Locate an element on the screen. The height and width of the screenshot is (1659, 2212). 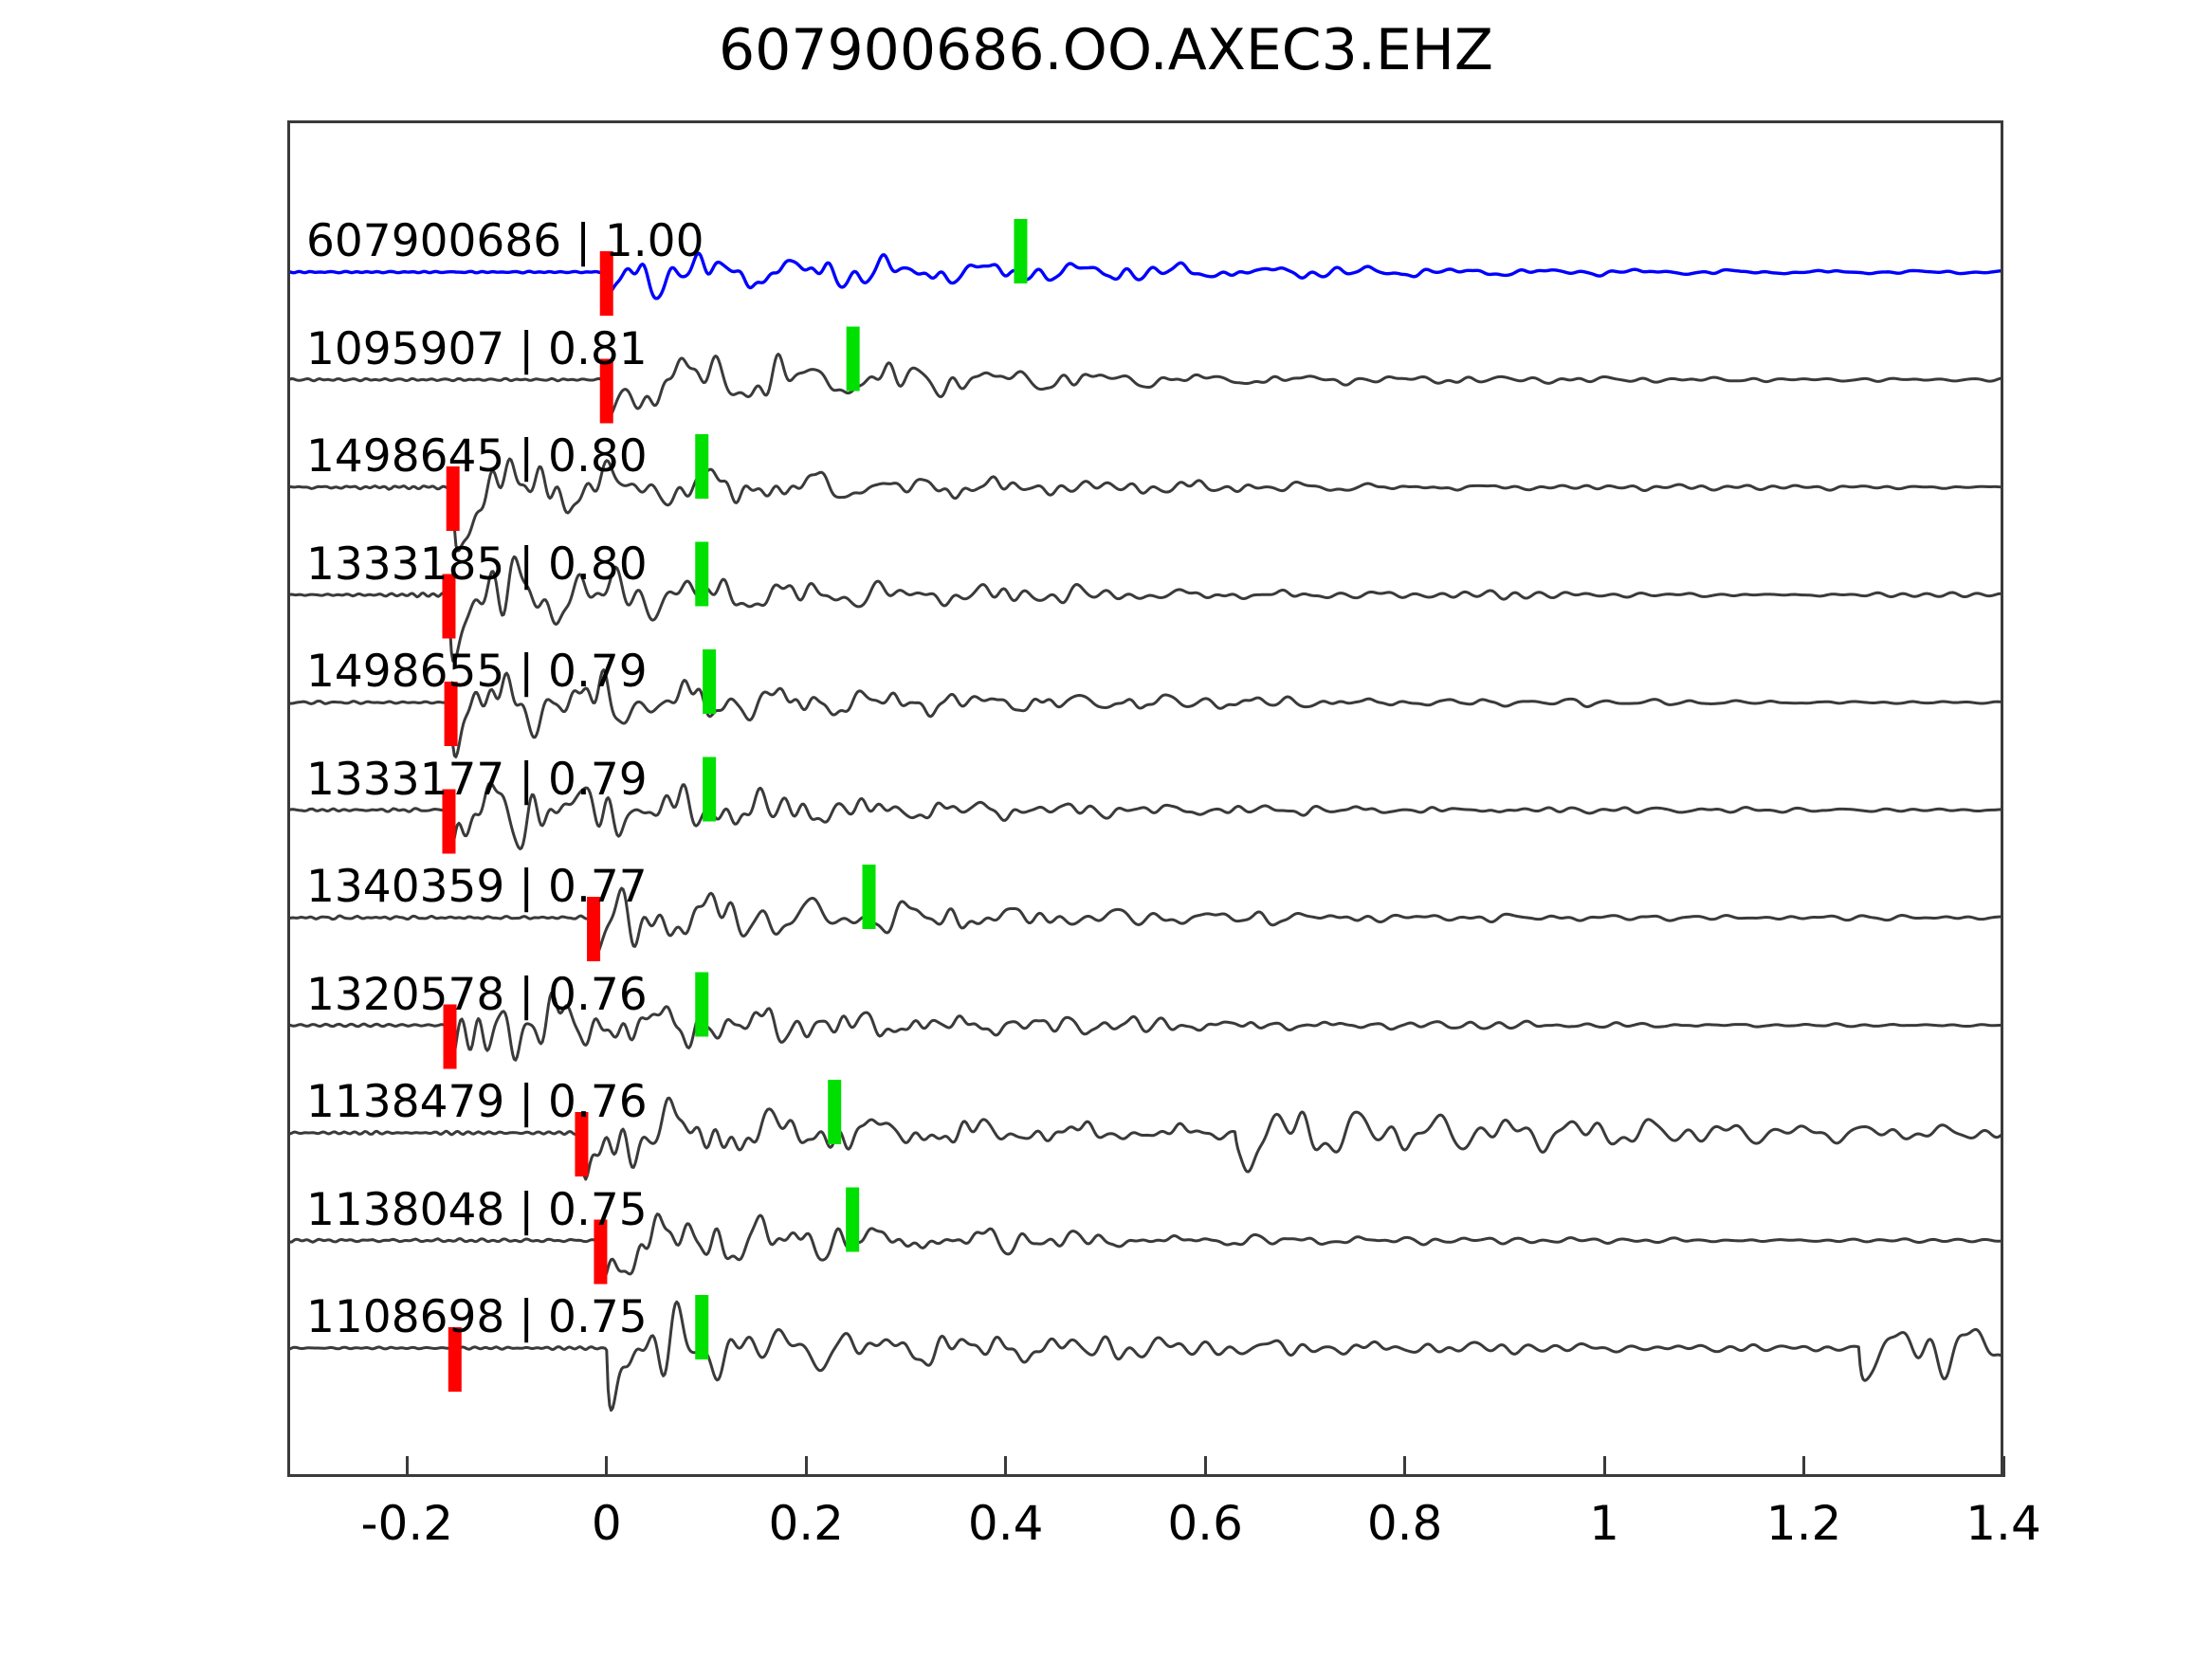
trace-label-1138048: 1138048 | 0.75 is located at coordinates (477, 1209).